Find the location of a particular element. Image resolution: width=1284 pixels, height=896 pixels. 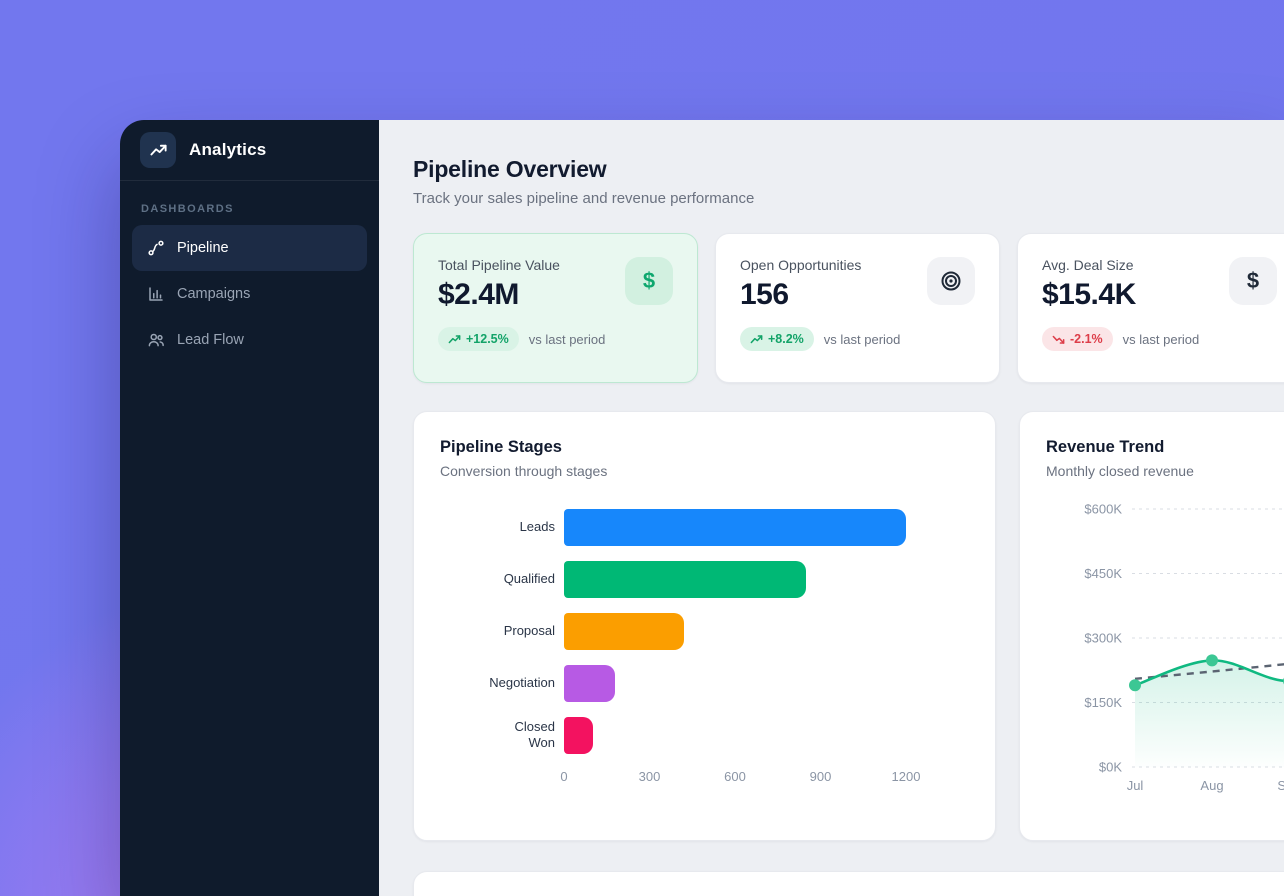

bar-row: Negotiation is located at coordinates (704, 683).